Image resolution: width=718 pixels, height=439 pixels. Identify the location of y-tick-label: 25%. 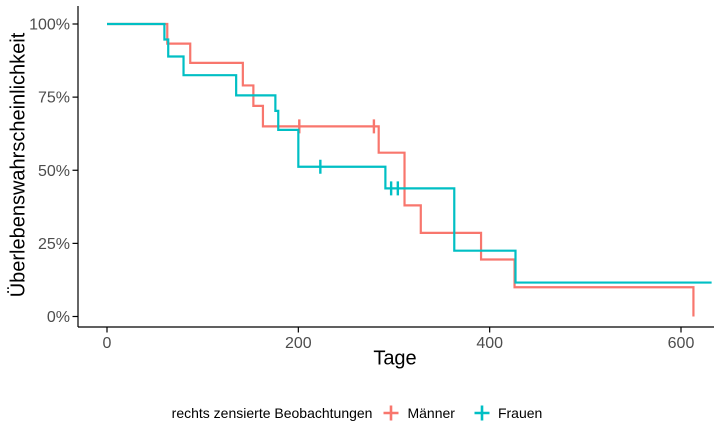
(54, 244).